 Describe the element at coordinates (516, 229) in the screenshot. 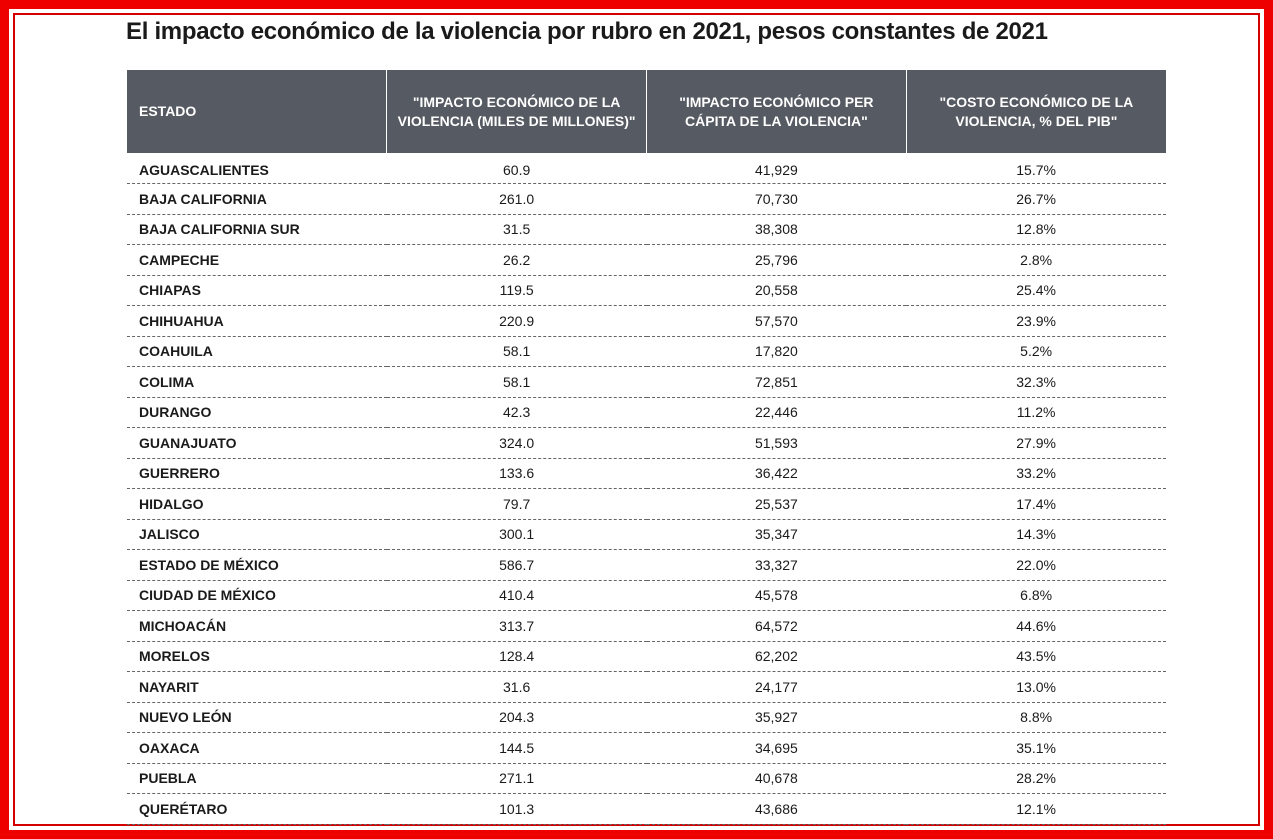

I see `cell-impacto: 31.5` at that location.